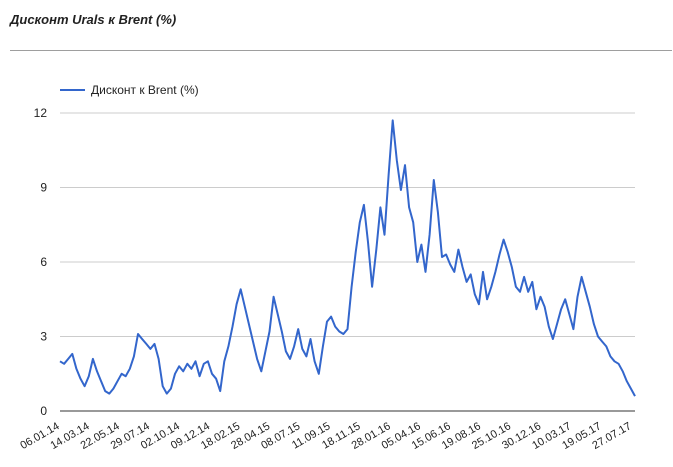  I want to click on legend: Дисконт к Brent (%), so click(129, 90).